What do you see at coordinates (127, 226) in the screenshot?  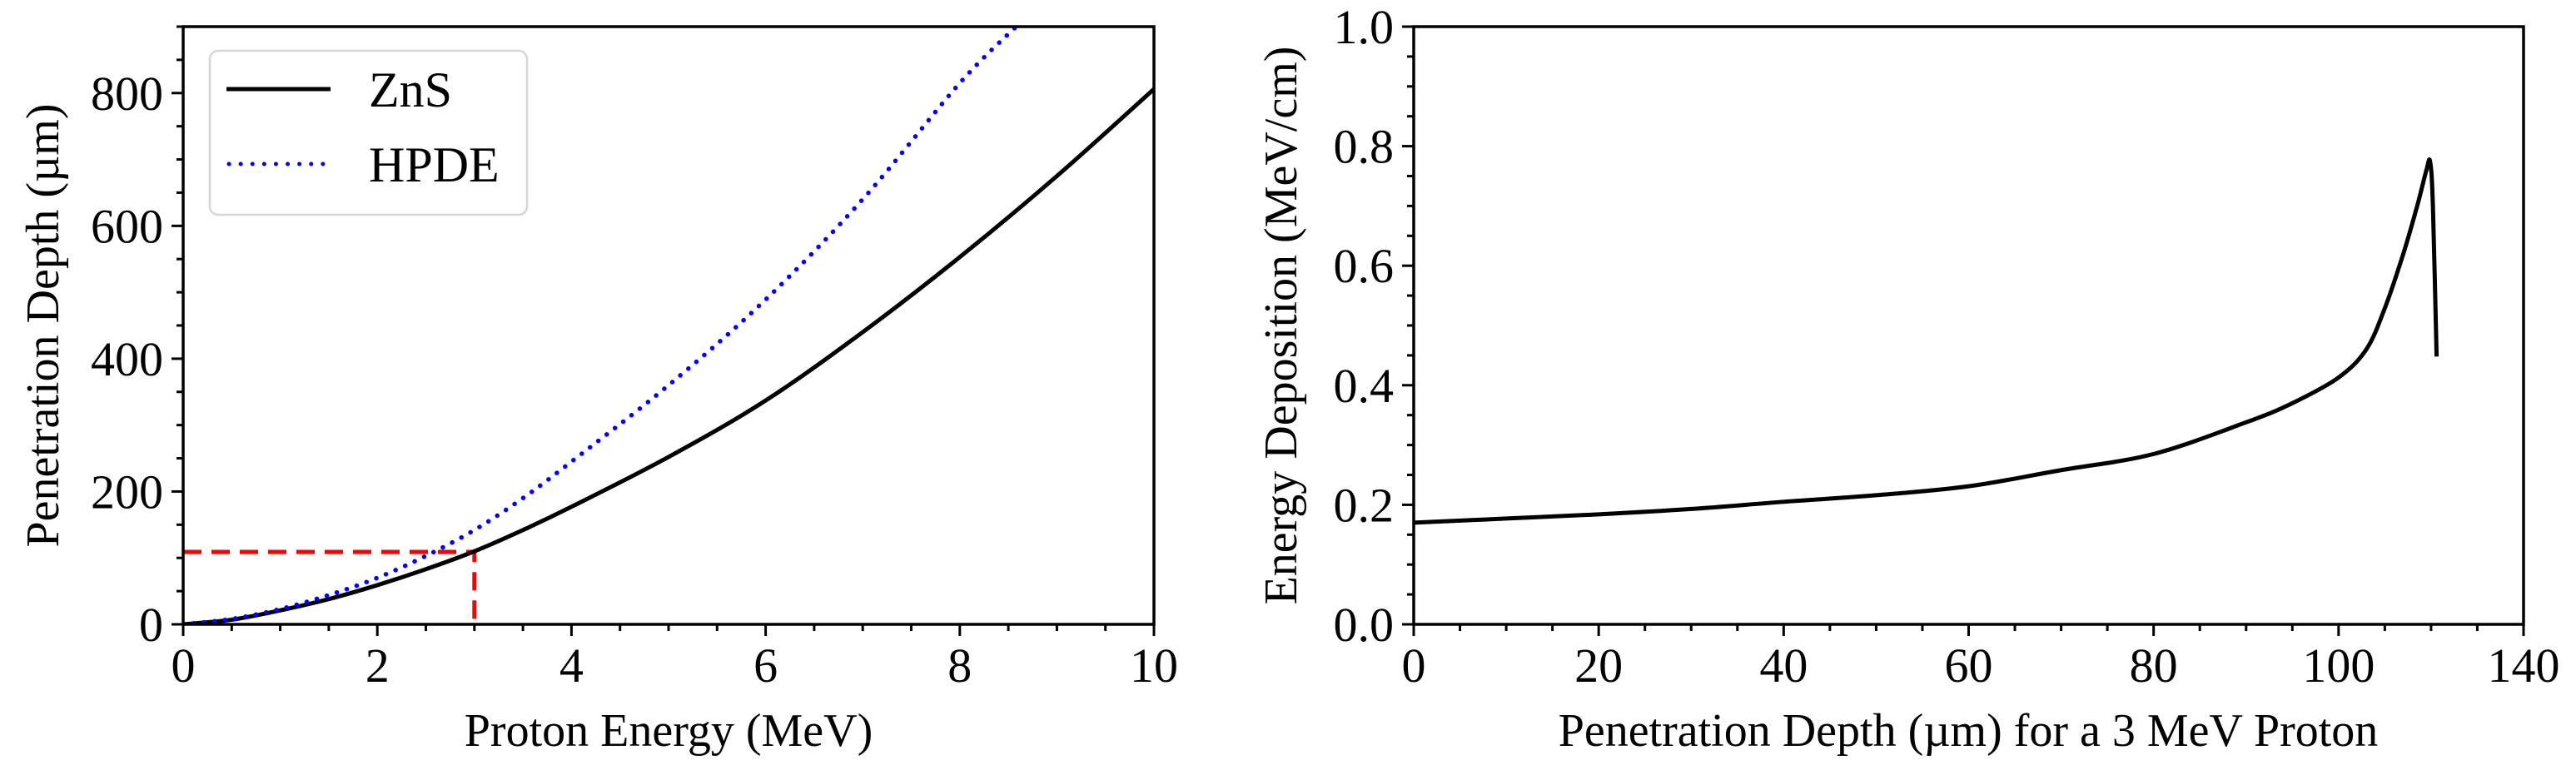 I see `y-tick-label: 600` at bounding box center [127, 226].